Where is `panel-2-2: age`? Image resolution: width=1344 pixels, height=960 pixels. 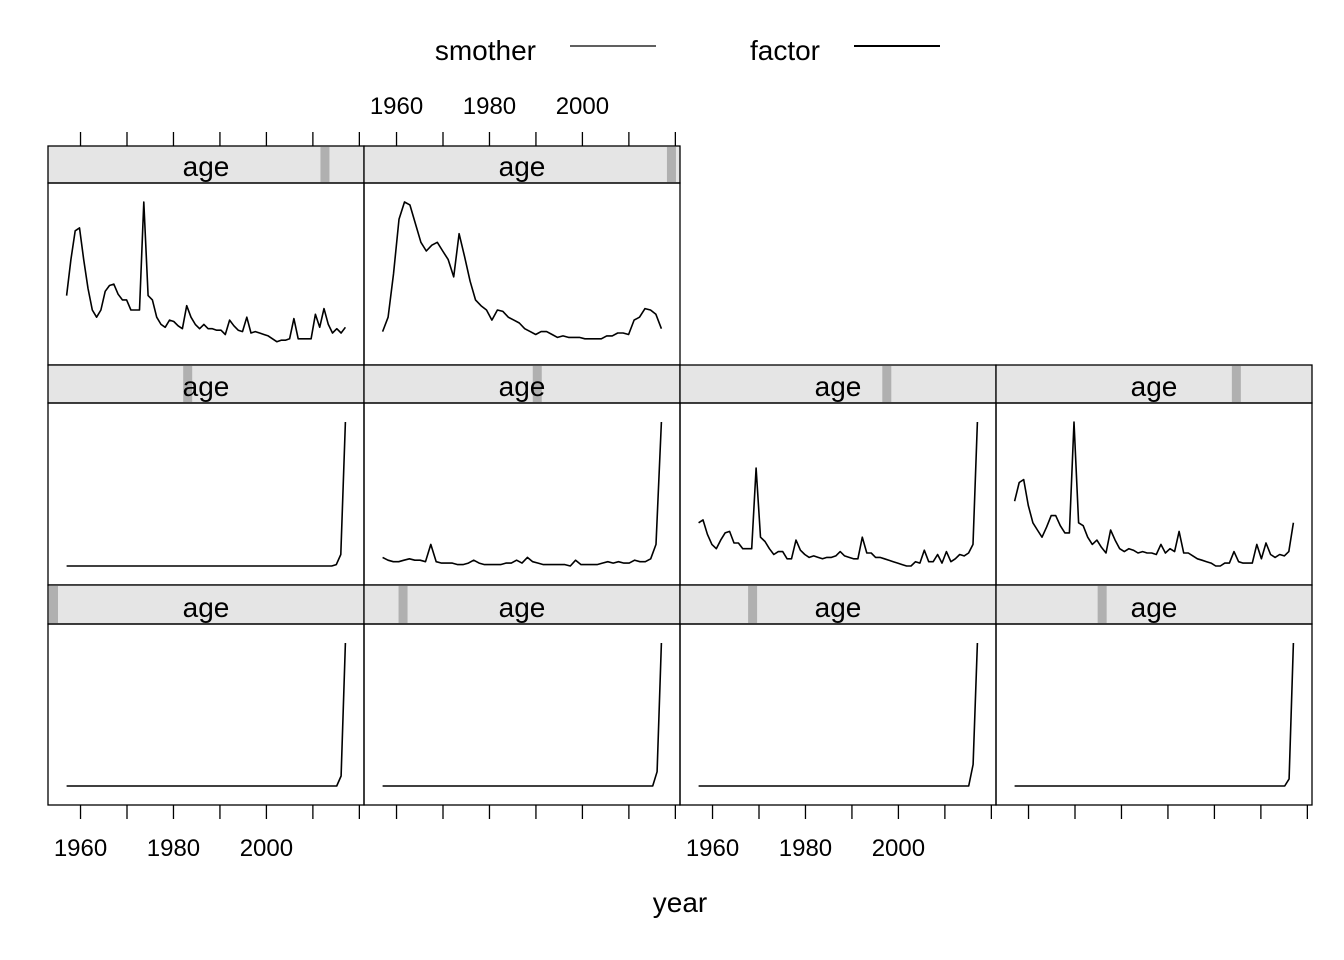 panel-2-2: age is located at coordinates (522, 475).